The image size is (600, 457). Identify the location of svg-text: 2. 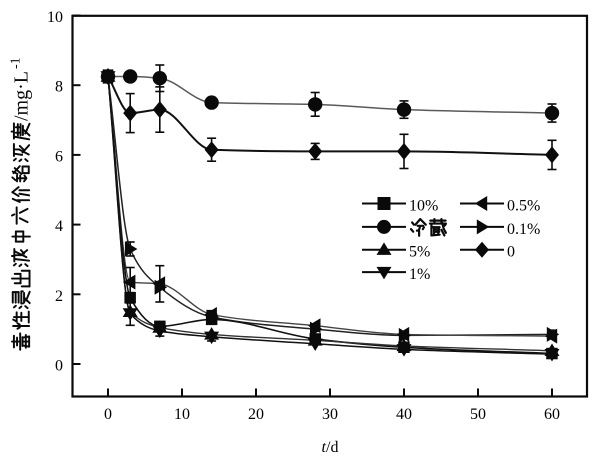
(59, 296).